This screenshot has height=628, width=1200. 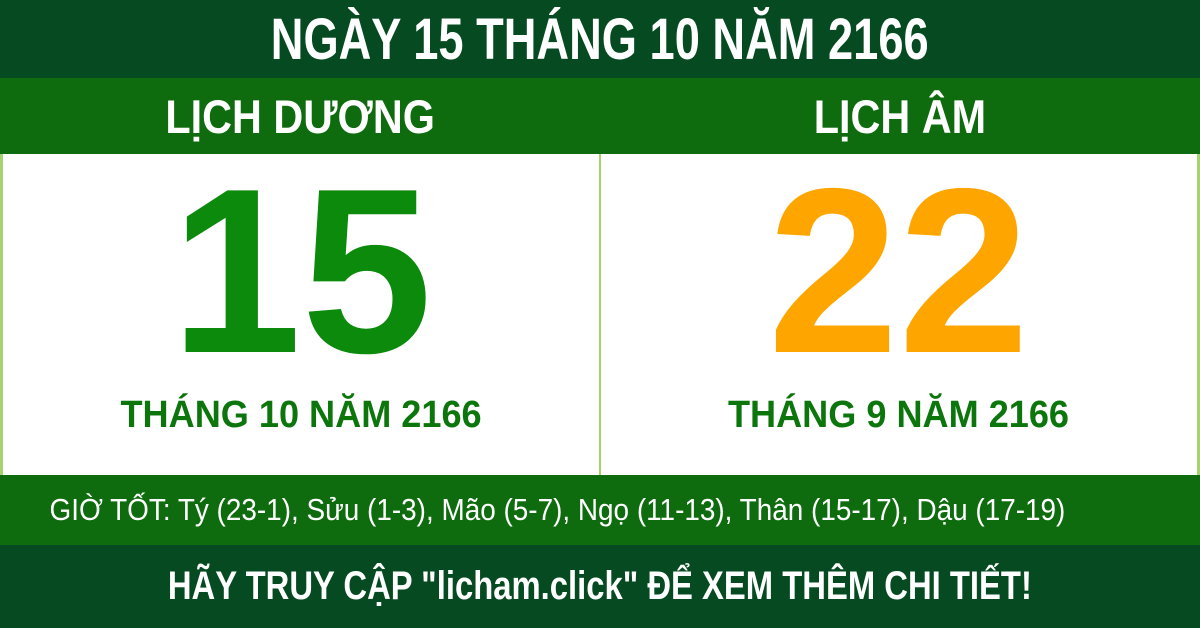 I want to click on solar-calendar-label: LỊCH DƯƠNG, so click(x=300, y=116).